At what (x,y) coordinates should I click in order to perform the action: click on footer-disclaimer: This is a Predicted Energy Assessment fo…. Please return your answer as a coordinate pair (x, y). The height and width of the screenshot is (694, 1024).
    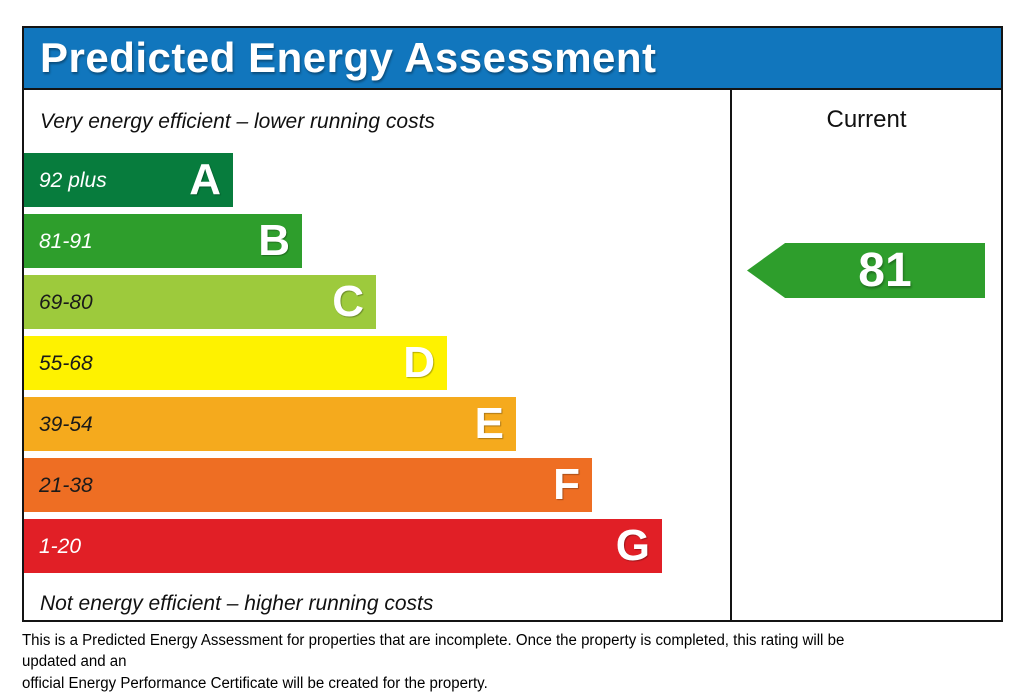
    Looking at the image, I should click on (439, 662).